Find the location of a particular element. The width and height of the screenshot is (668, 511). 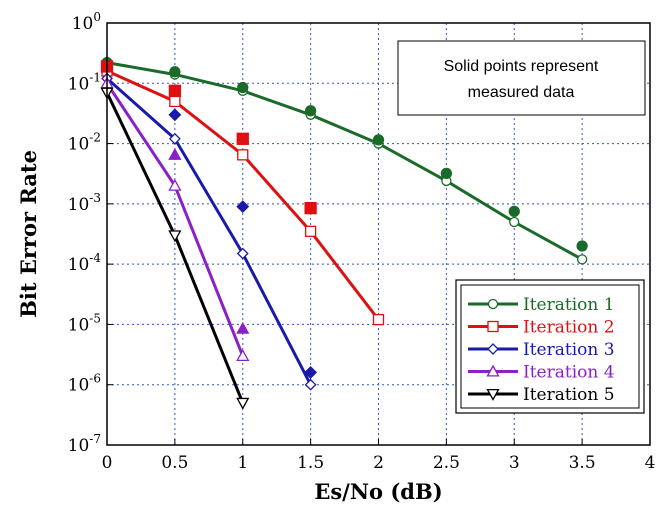

legend-label: Iteration 1 is located at coordinates (569, 305).